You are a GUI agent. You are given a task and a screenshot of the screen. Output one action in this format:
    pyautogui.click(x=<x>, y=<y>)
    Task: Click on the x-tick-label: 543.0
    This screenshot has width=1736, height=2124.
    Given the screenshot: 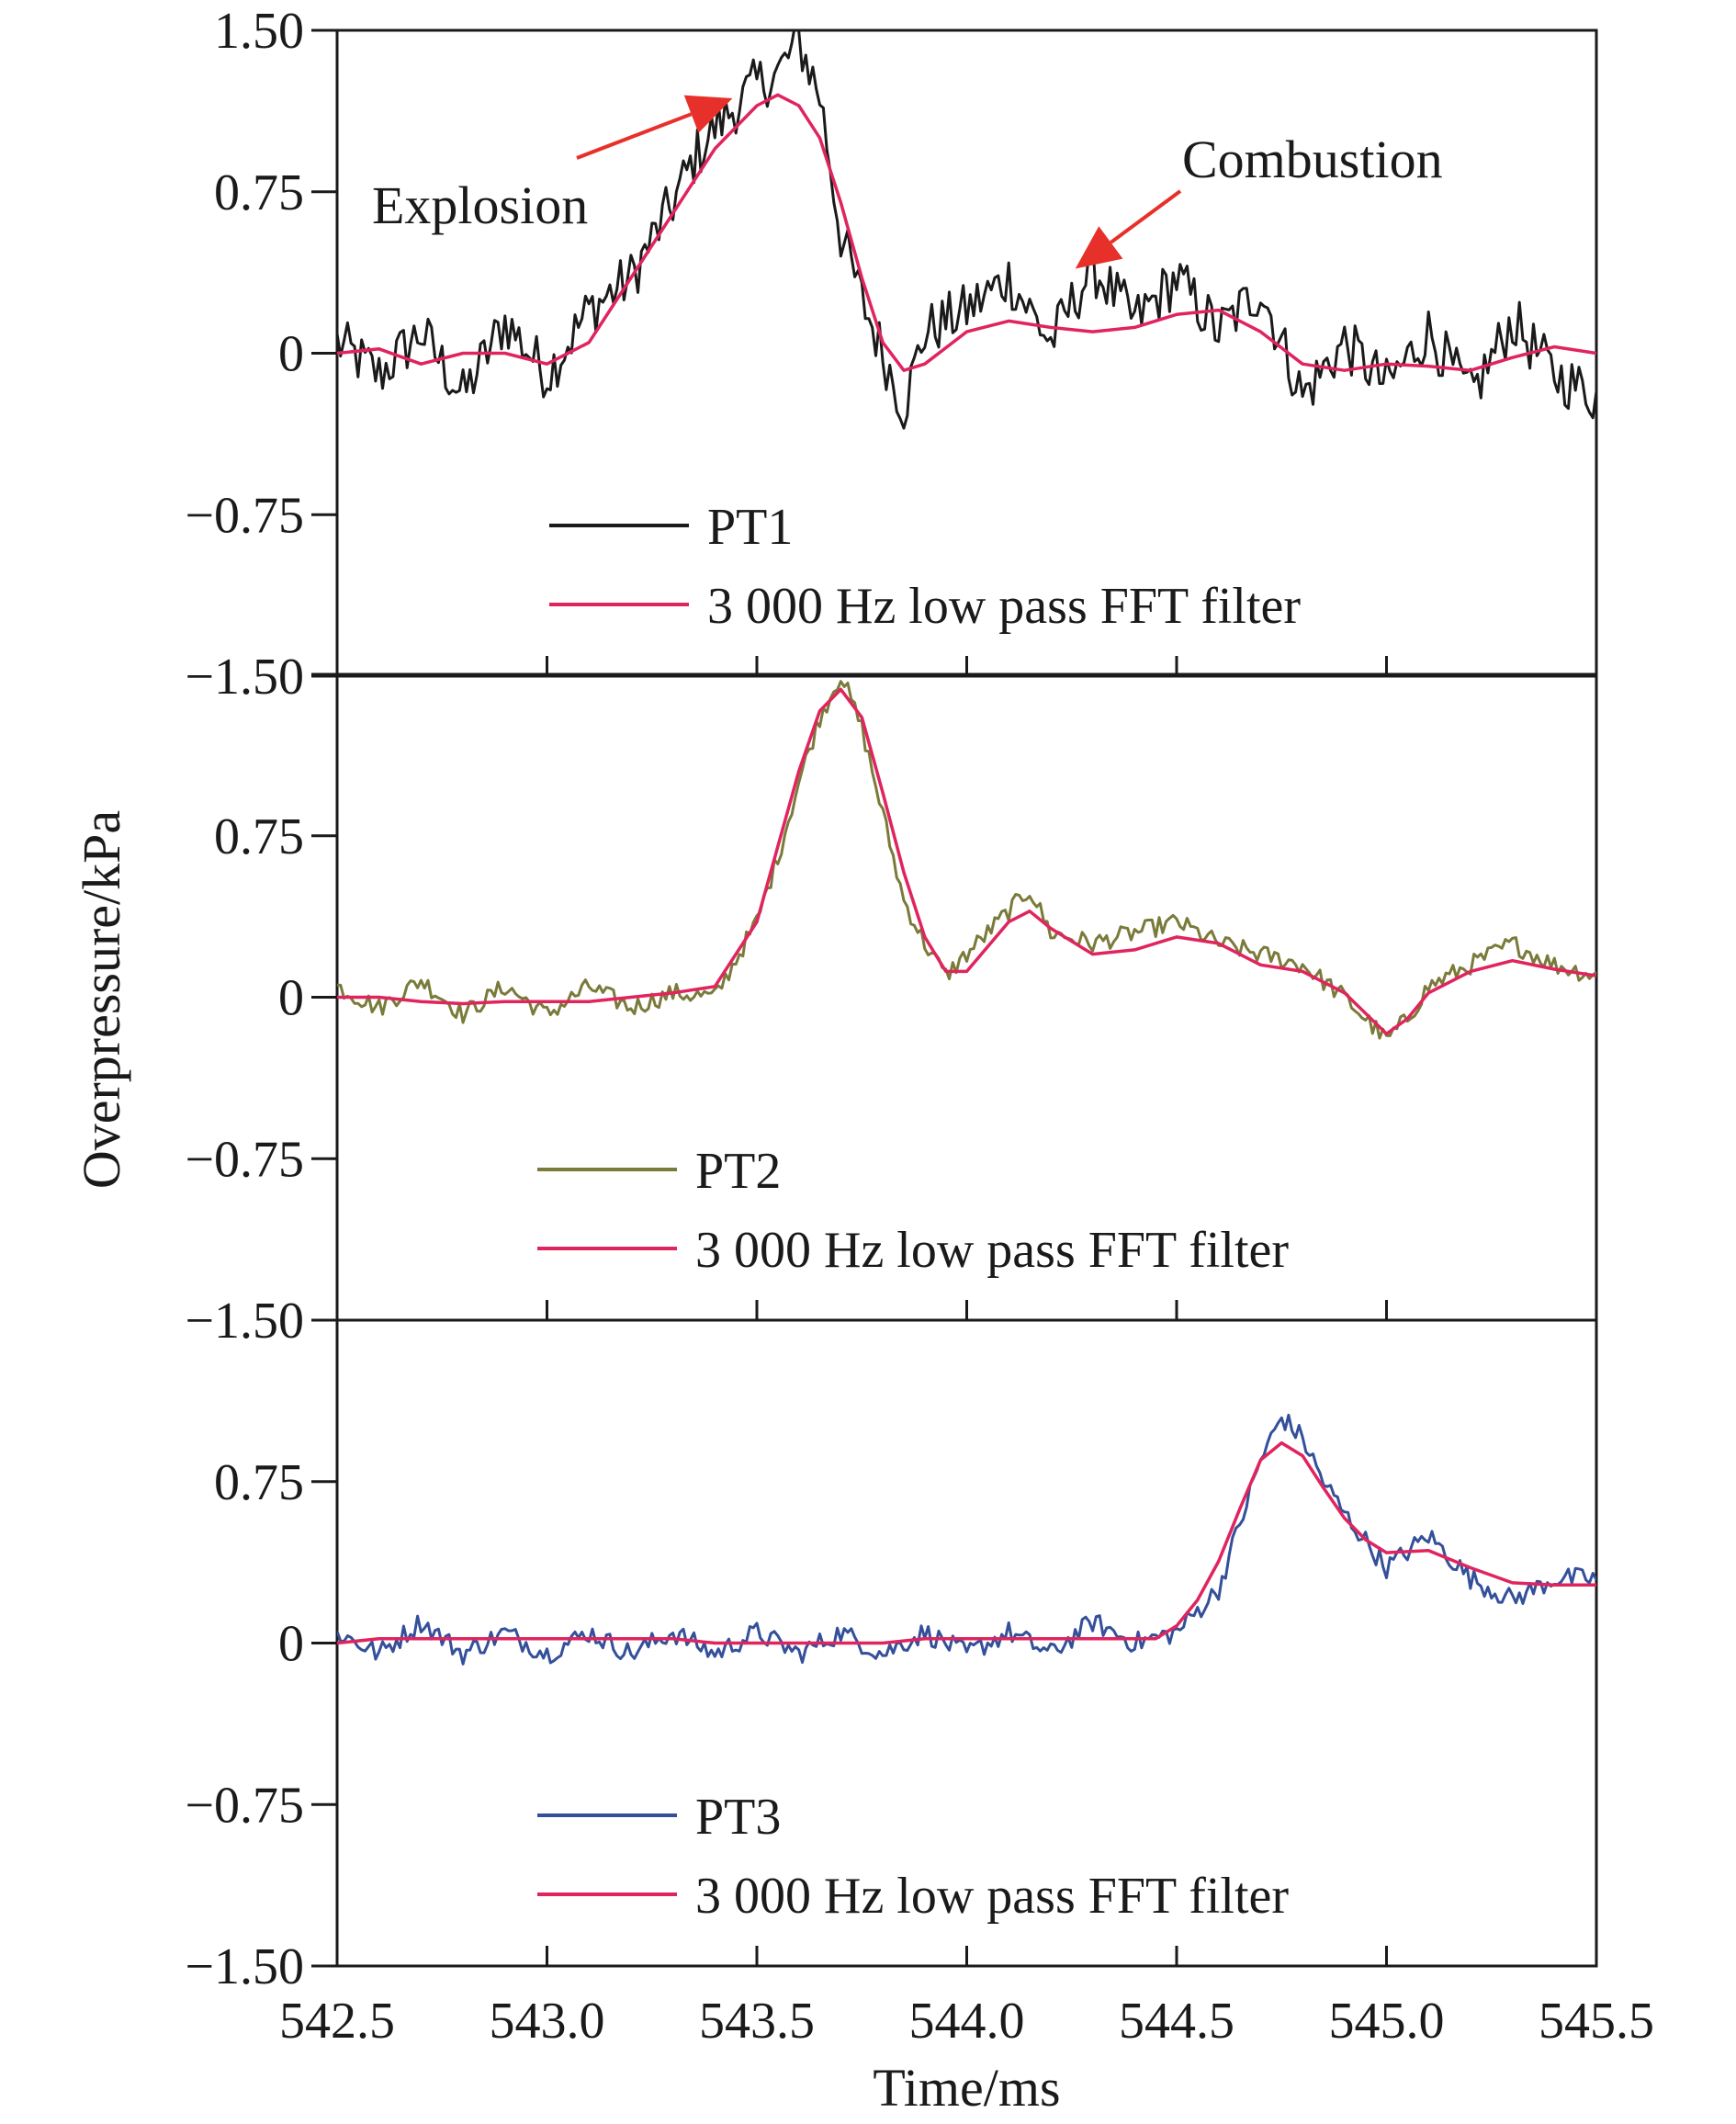 What is the action you would take?
    pyautogui.click(x=547, y=2021)
    